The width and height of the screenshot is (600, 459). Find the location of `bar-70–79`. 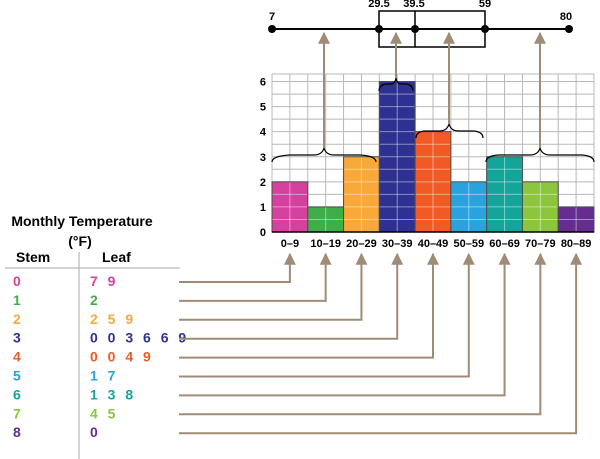

bar-70–79 is located at coordinates (540, 206).